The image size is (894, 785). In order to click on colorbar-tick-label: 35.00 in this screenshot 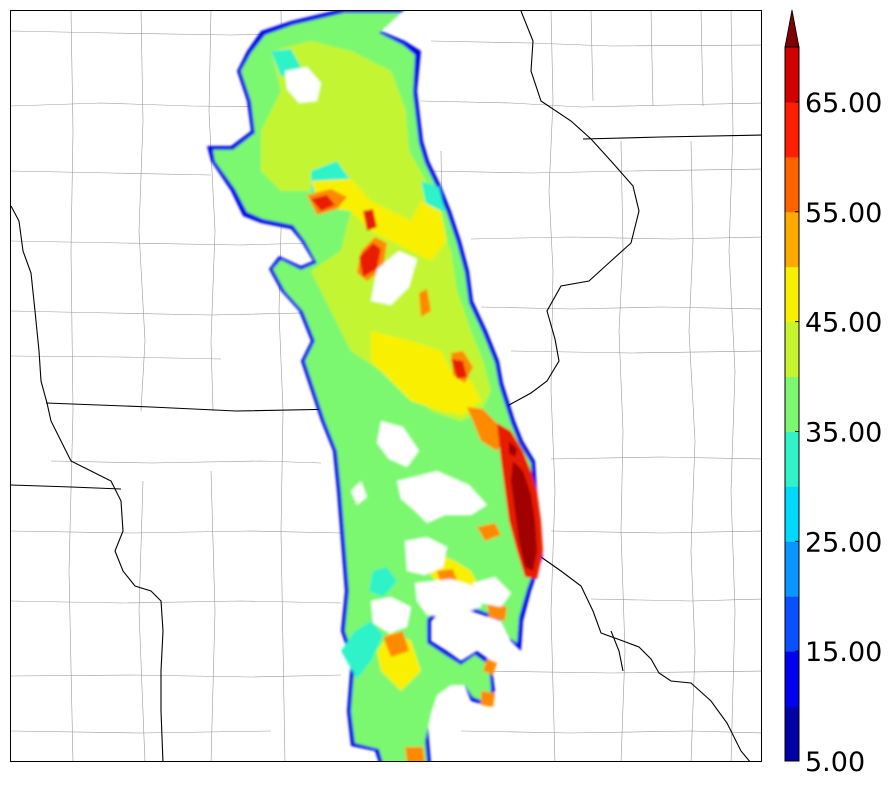, I will do `click(843, 432)`.